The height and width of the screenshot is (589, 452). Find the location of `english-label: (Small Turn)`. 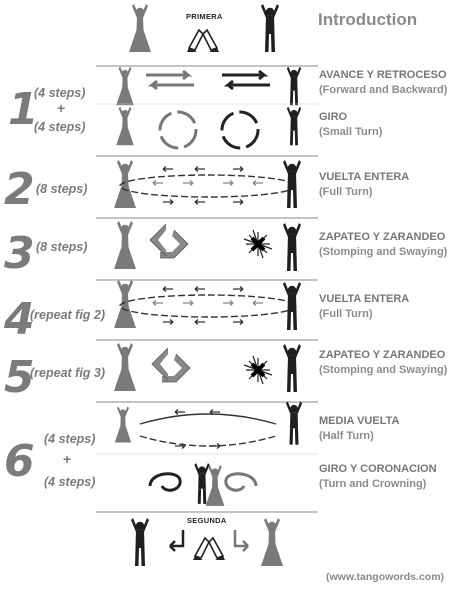

english-label: (Small Turn) is located at coordinates (351, 132).